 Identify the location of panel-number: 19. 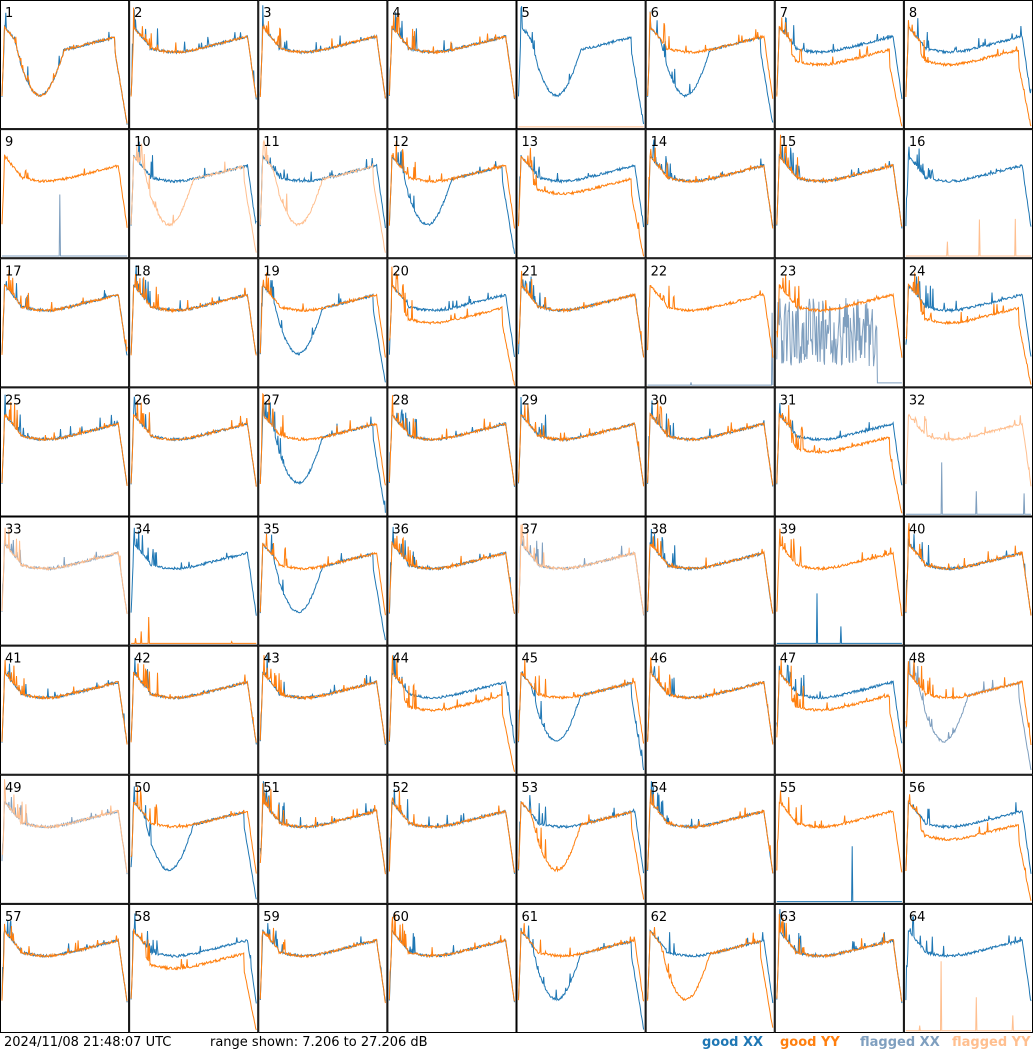
(271, 271).